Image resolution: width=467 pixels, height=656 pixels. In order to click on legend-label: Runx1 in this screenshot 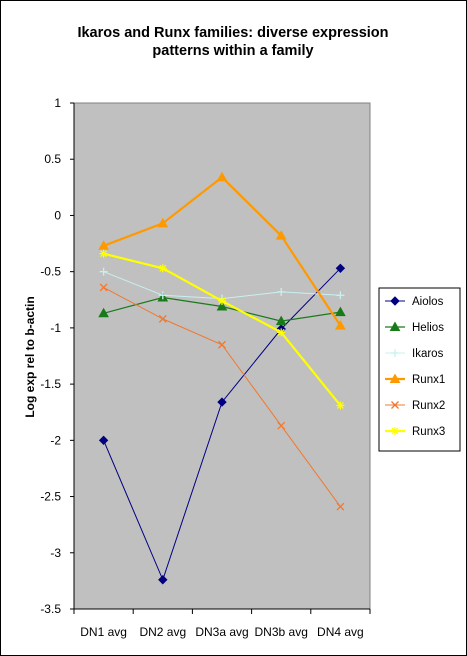, I will do `click(428, 380)`.